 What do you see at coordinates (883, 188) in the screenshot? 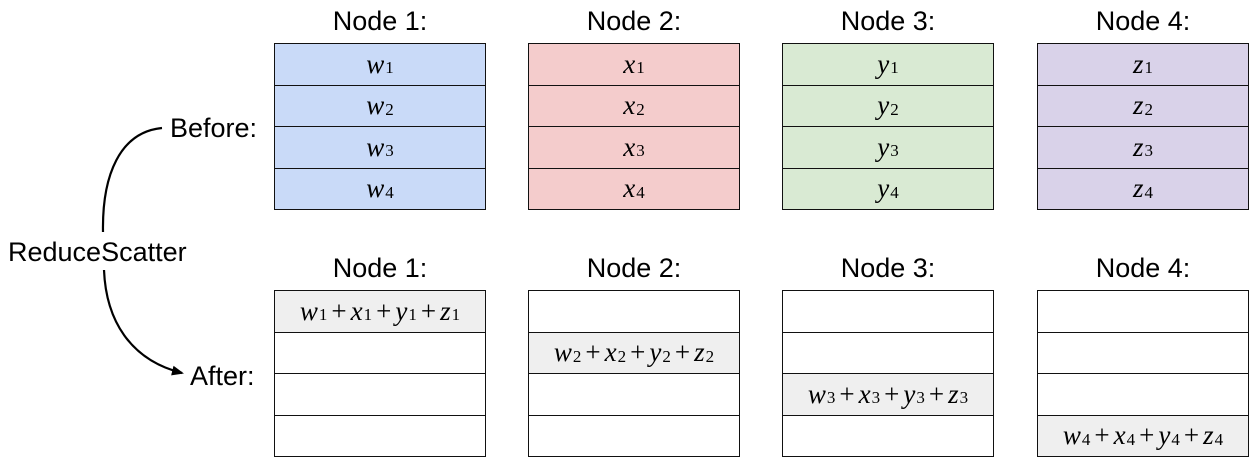
I see `before-node-3-chunk-4-var: y` at bounding box center [883, 188].